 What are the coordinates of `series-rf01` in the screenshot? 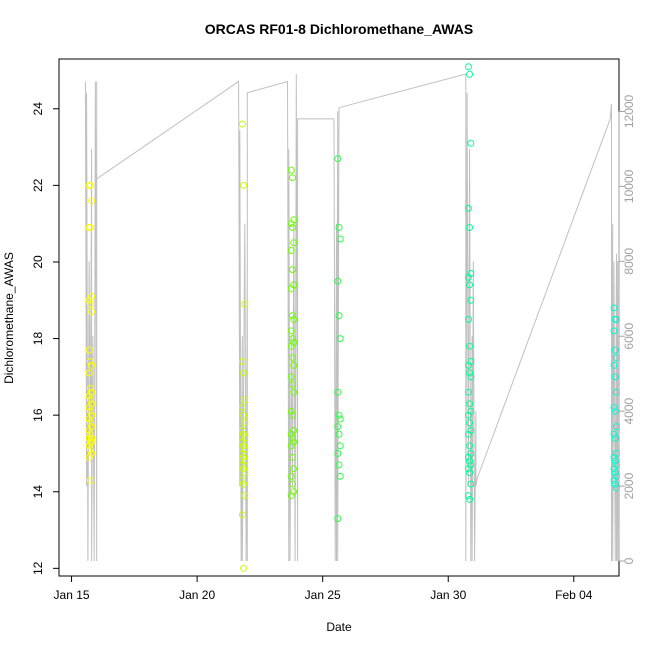 It's located at (90, 332).